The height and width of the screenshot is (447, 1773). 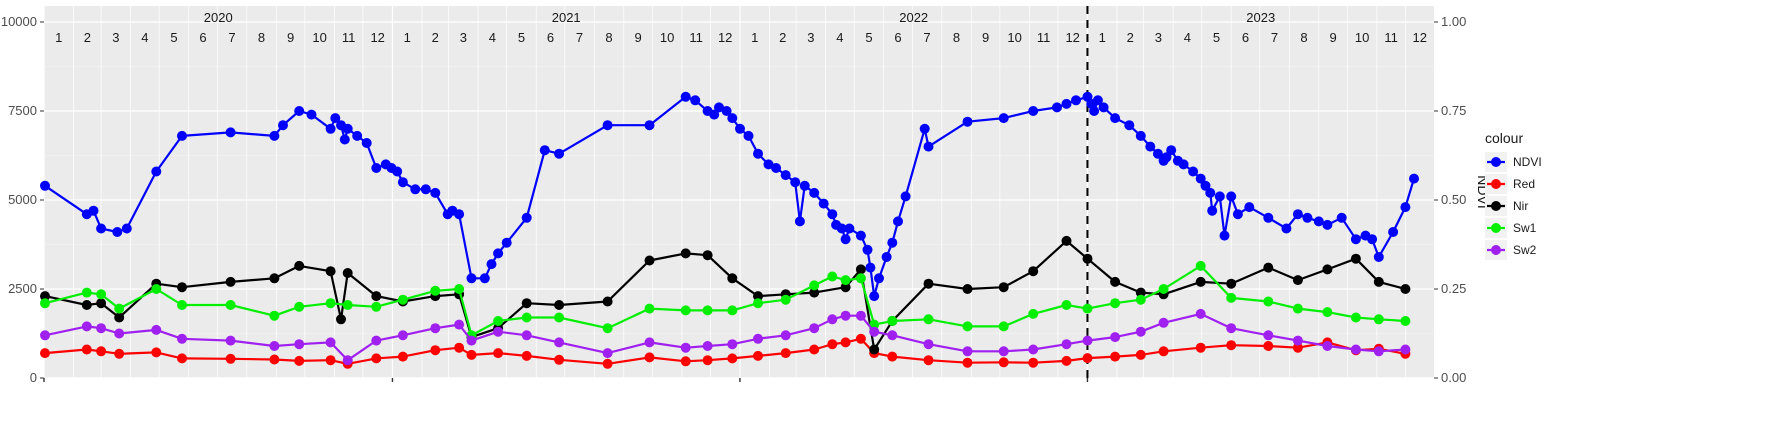 I want to click on month-label: 4, so click(x=144, y=37).